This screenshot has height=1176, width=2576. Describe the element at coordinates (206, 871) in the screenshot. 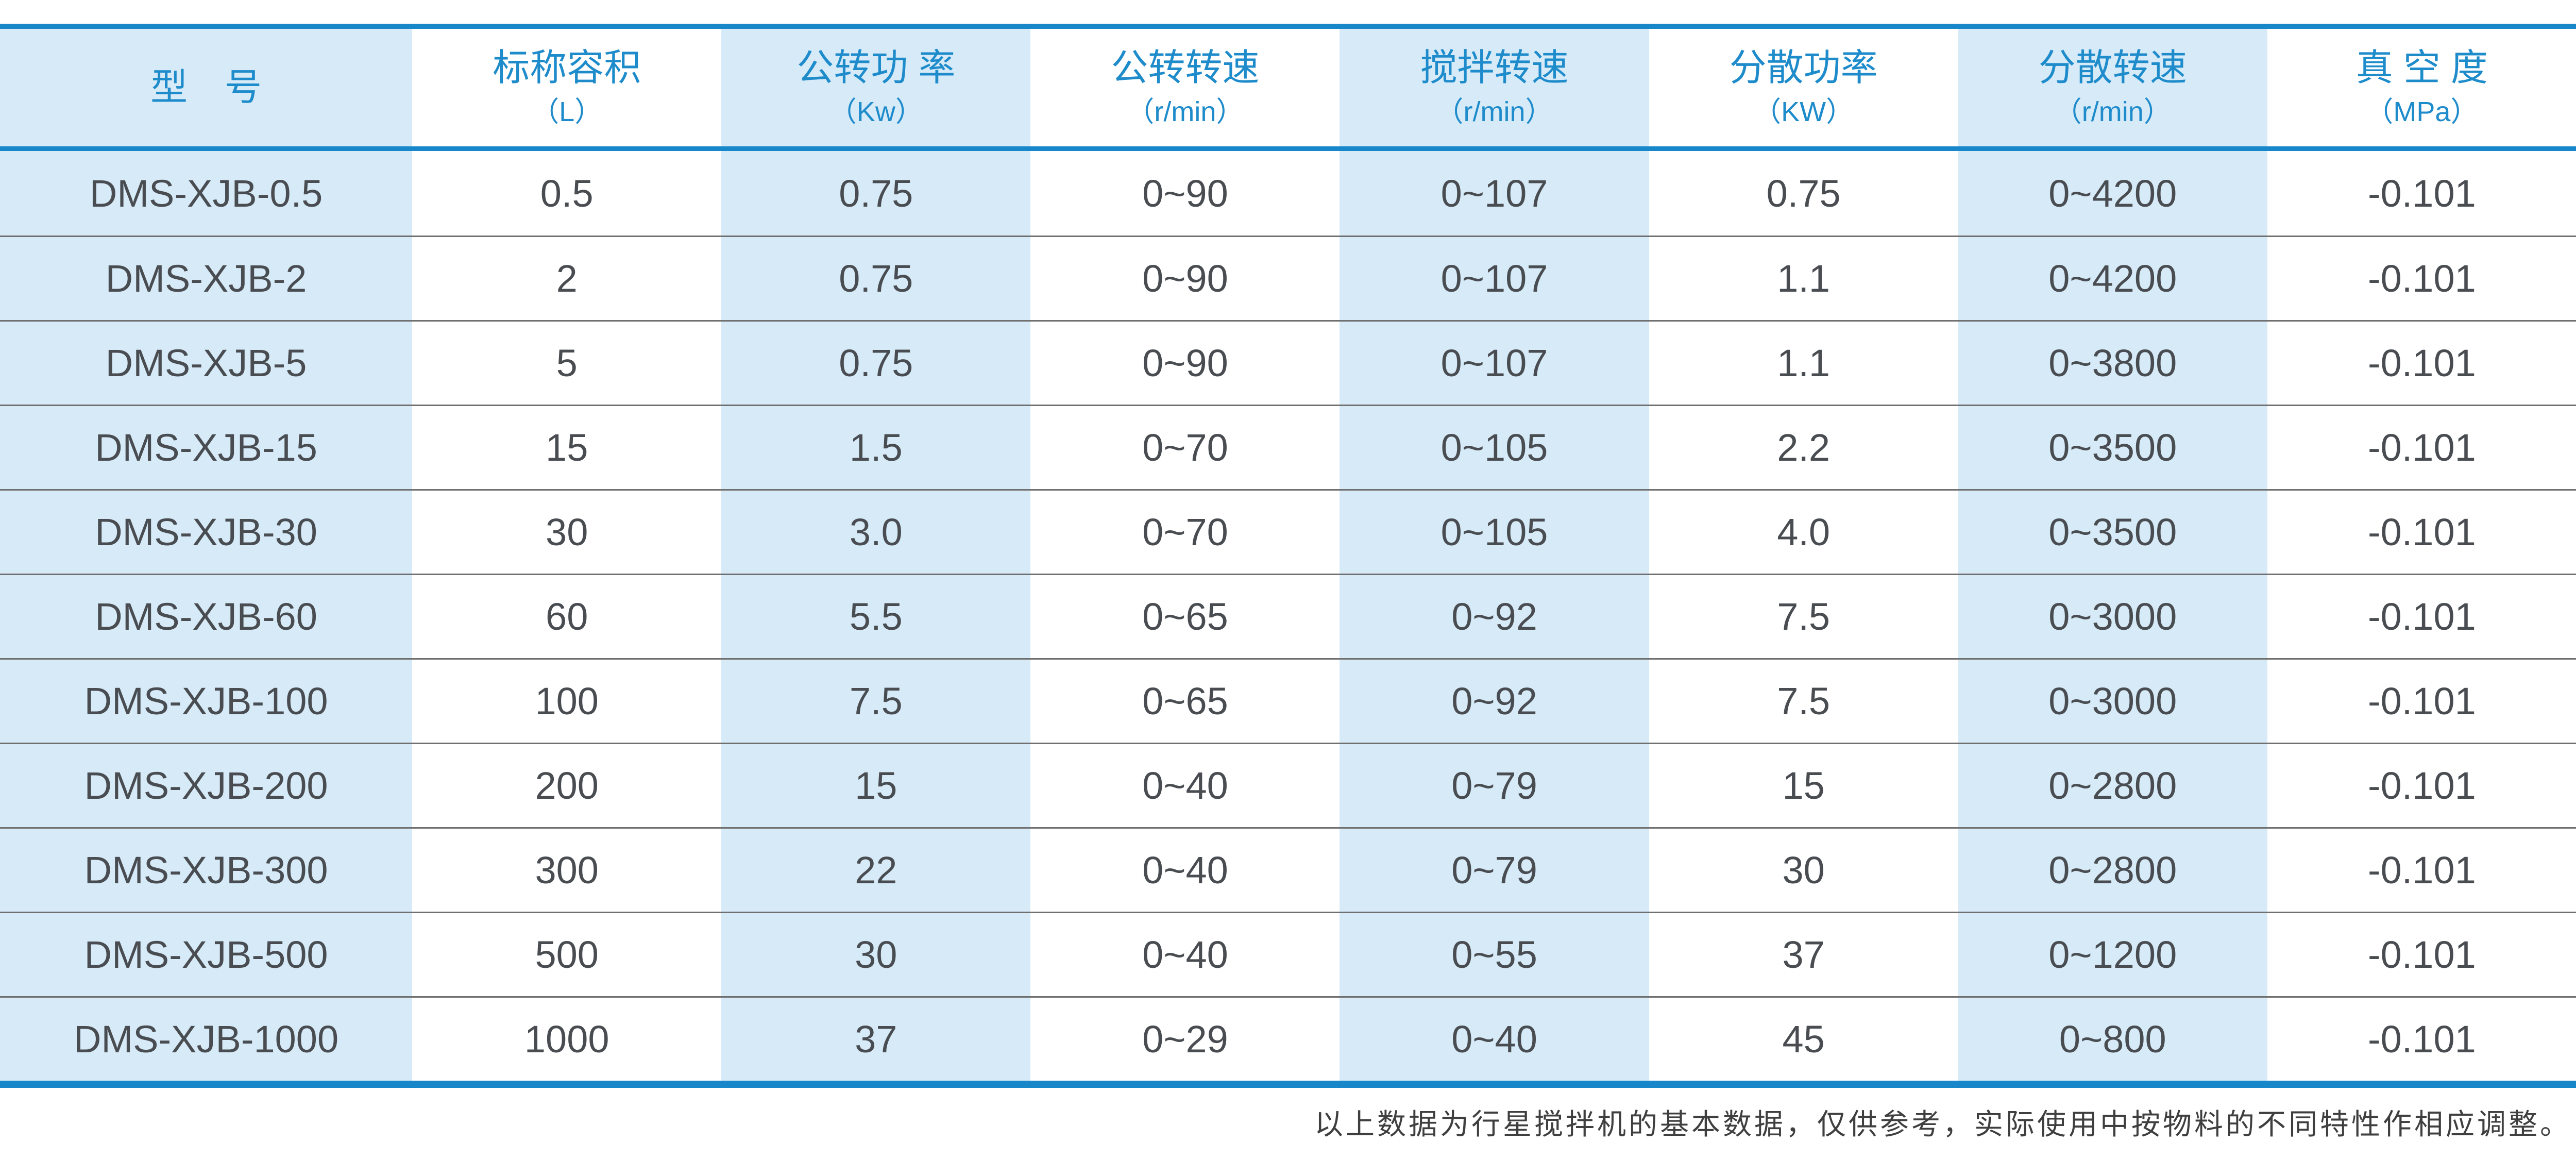

I see `model-cell: DMS-XJB-300` at that location.